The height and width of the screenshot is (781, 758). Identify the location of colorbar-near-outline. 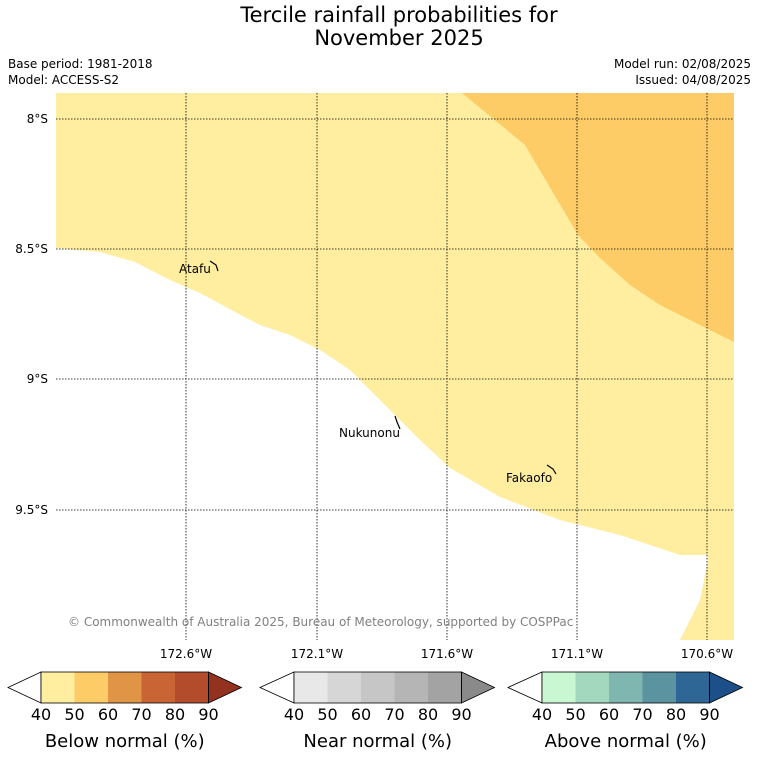
(377, 687).